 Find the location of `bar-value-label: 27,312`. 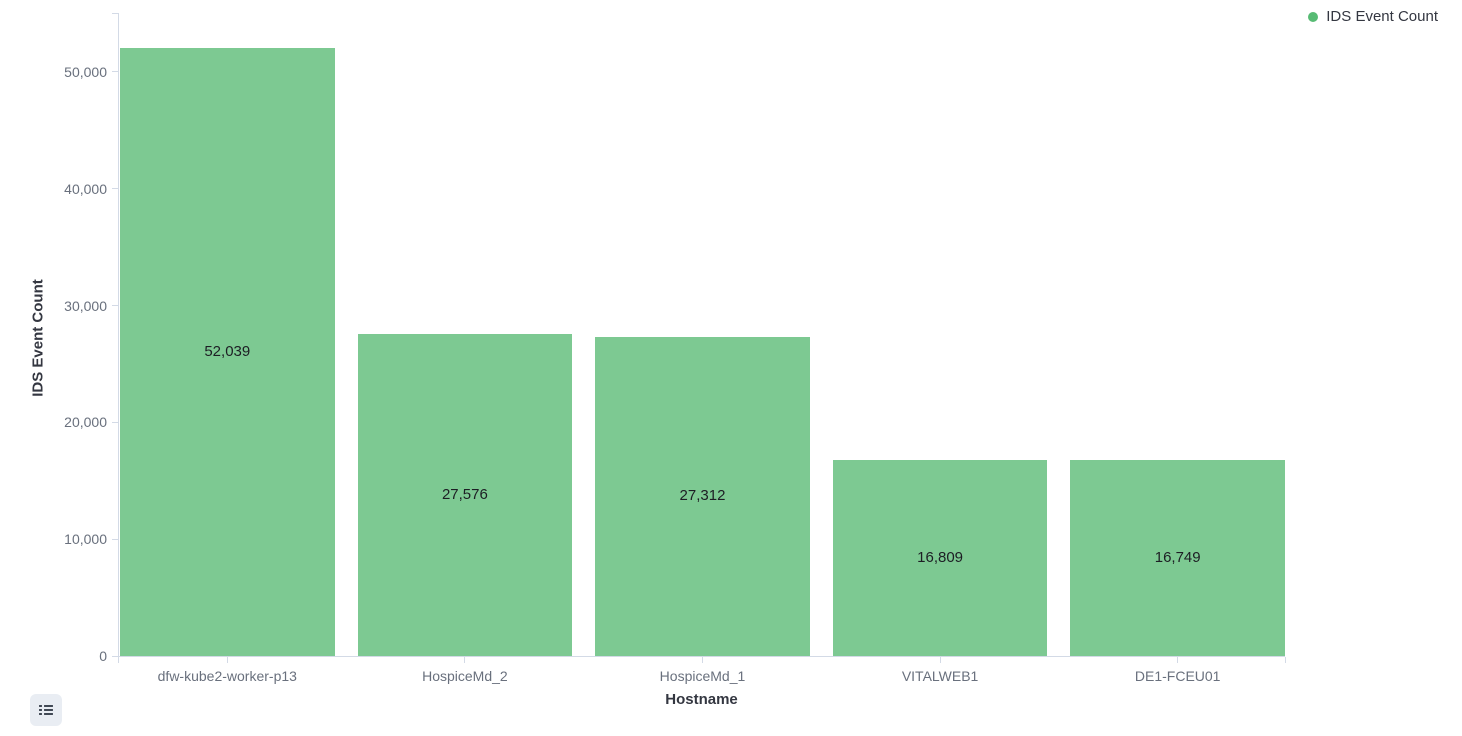

bar-value-label: 27,312 is located at coordinates (702, 496).